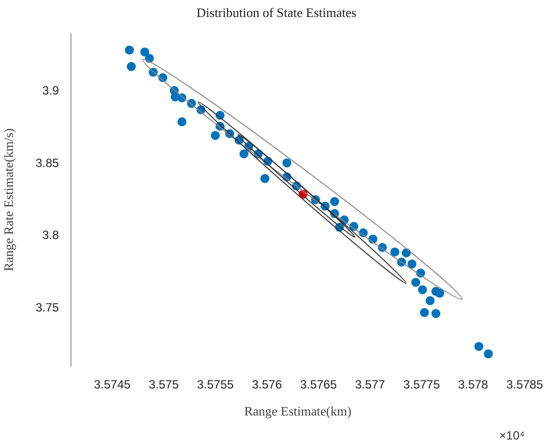 This screenshot has width=555, height=448. Describe the element at coordinates (319, 385) in the screenshot. I see `x-tick-label: 3.5765` at that location.